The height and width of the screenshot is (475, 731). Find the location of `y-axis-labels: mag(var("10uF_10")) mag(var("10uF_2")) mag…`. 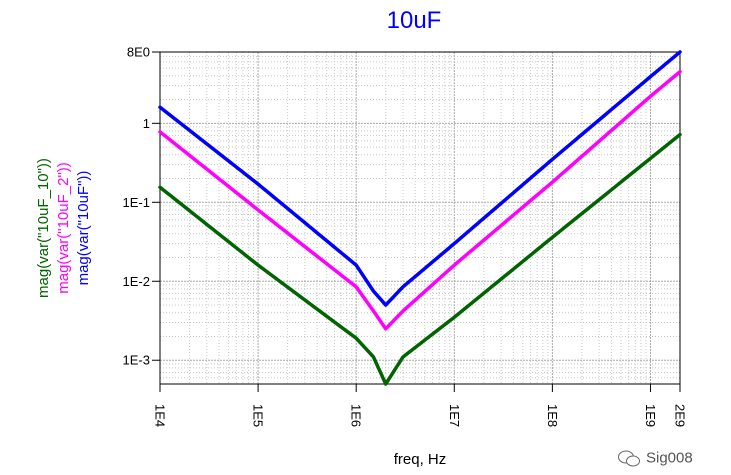

y-axis-labels: mag(var("10uF_10")) mag(var("10uF_2")) mag… is located at coordinates (63, 228).